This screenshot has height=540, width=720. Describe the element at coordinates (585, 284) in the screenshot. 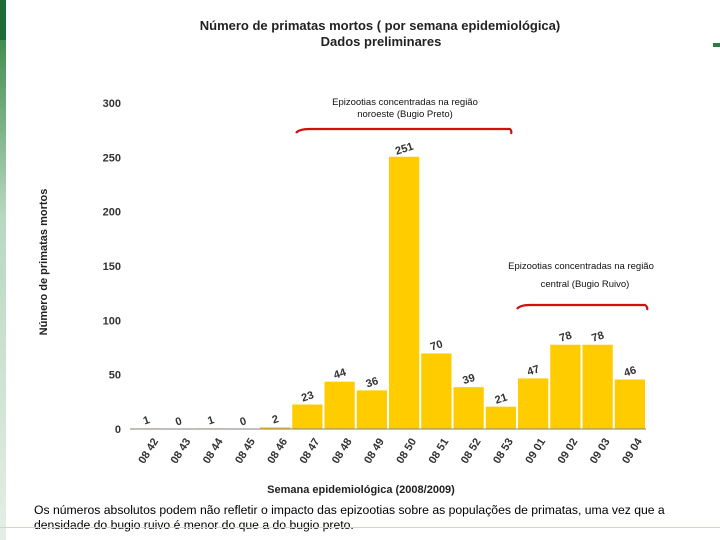

I see `annotation-2-line-2: central (Bugio Ruivo)` at that location.